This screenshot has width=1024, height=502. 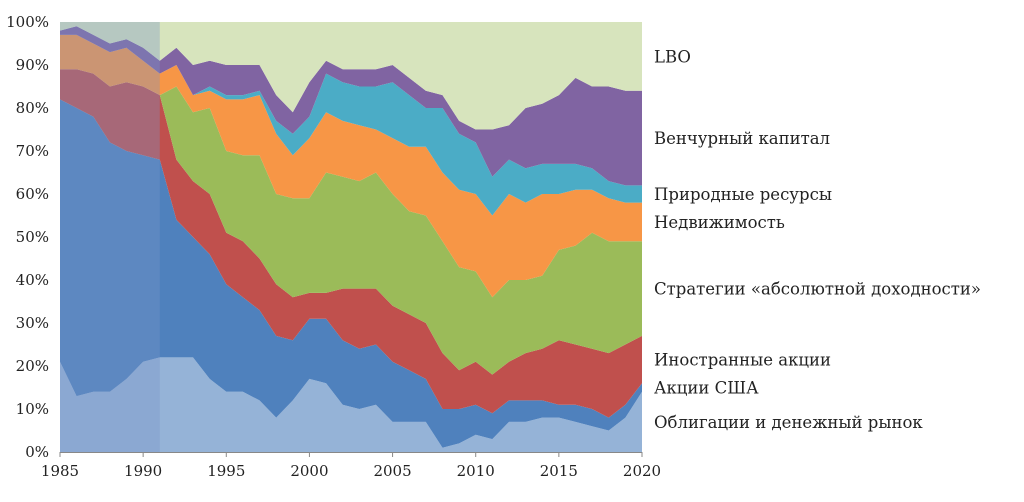 I want to click on y-tick-label: 100%, so click(x=27, y=22).